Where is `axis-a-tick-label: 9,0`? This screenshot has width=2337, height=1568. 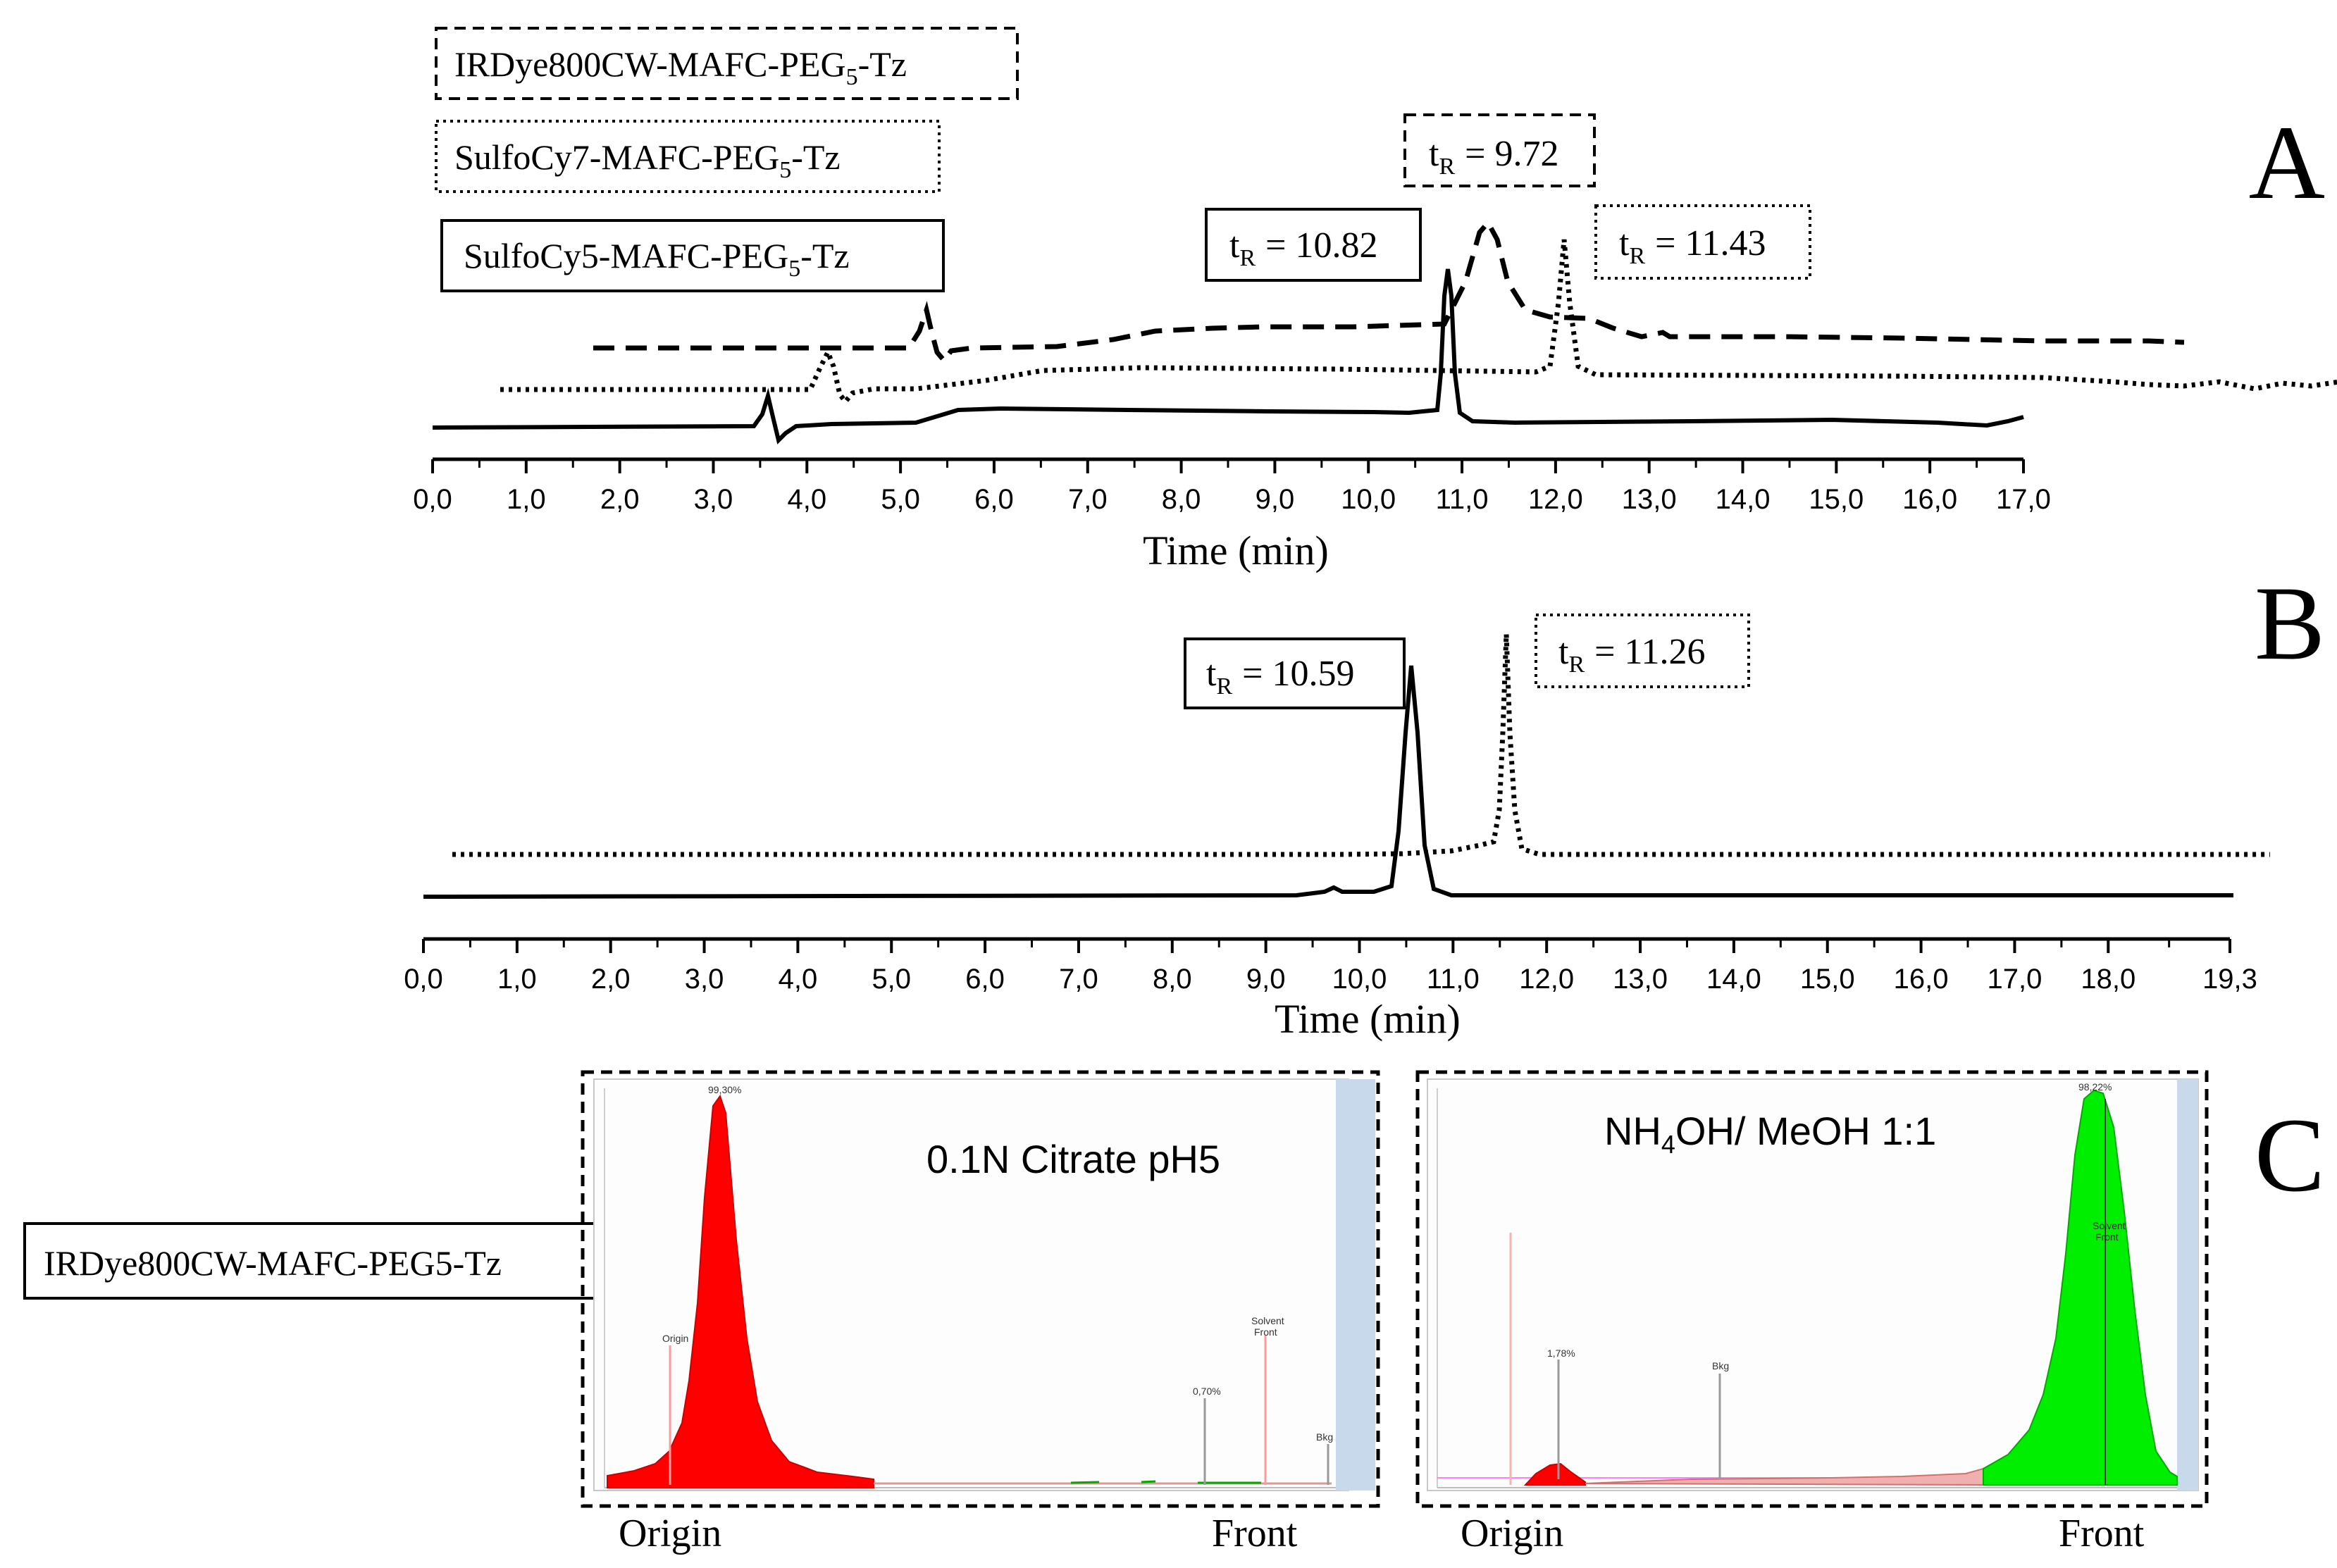 axis-a-tick-label: 9,0 is located at coordinates (1275, 499).